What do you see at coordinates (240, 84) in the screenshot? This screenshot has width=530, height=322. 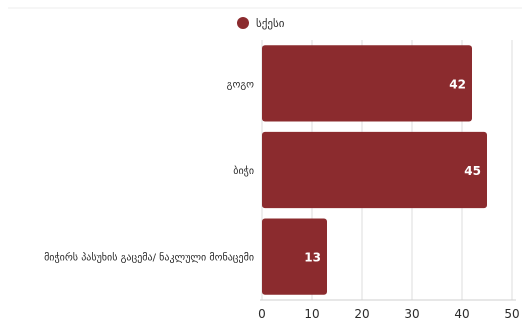 I see `category-label: გოგო` at bounding box center [240, 84].